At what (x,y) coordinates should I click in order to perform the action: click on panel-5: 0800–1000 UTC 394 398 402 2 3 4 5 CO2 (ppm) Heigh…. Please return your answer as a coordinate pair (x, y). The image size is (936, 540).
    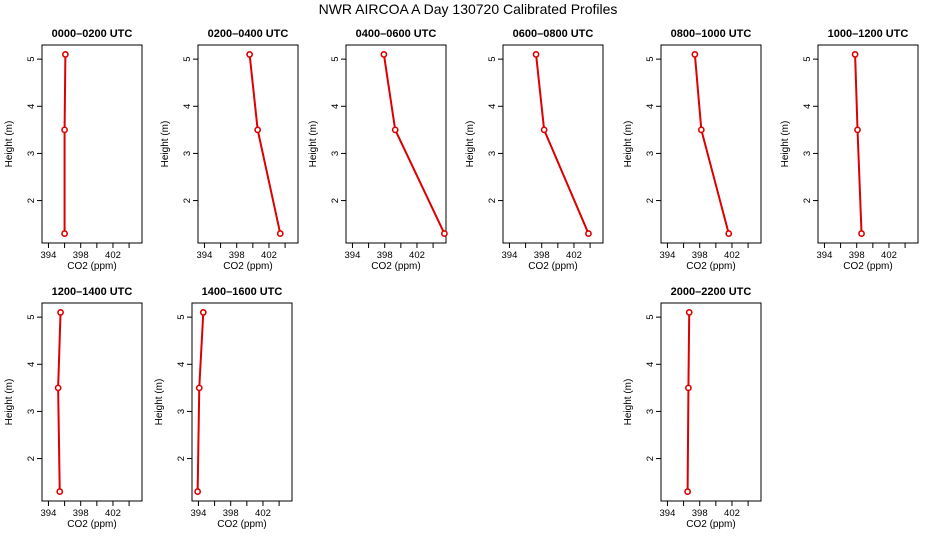
    Looking at the image, I should click on (692, 150).